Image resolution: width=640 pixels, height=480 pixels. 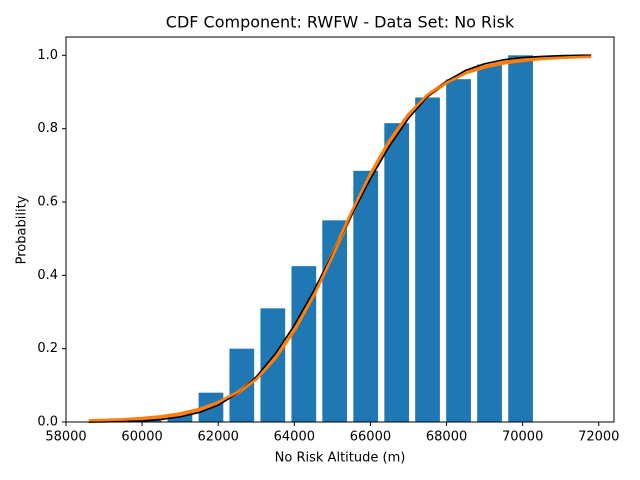 What do you see at coordinates (47, 422) in the screenshot?
I see `y-tick-label: 0.0` at bounding box center [47, 422].